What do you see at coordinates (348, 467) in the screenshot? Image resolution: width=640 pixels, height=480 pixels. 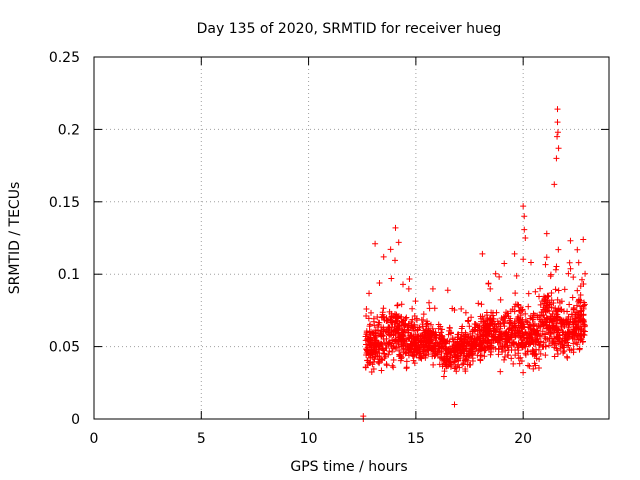 I see `x-axis-title: GPS time / hours` at bounding box center [348, 467].